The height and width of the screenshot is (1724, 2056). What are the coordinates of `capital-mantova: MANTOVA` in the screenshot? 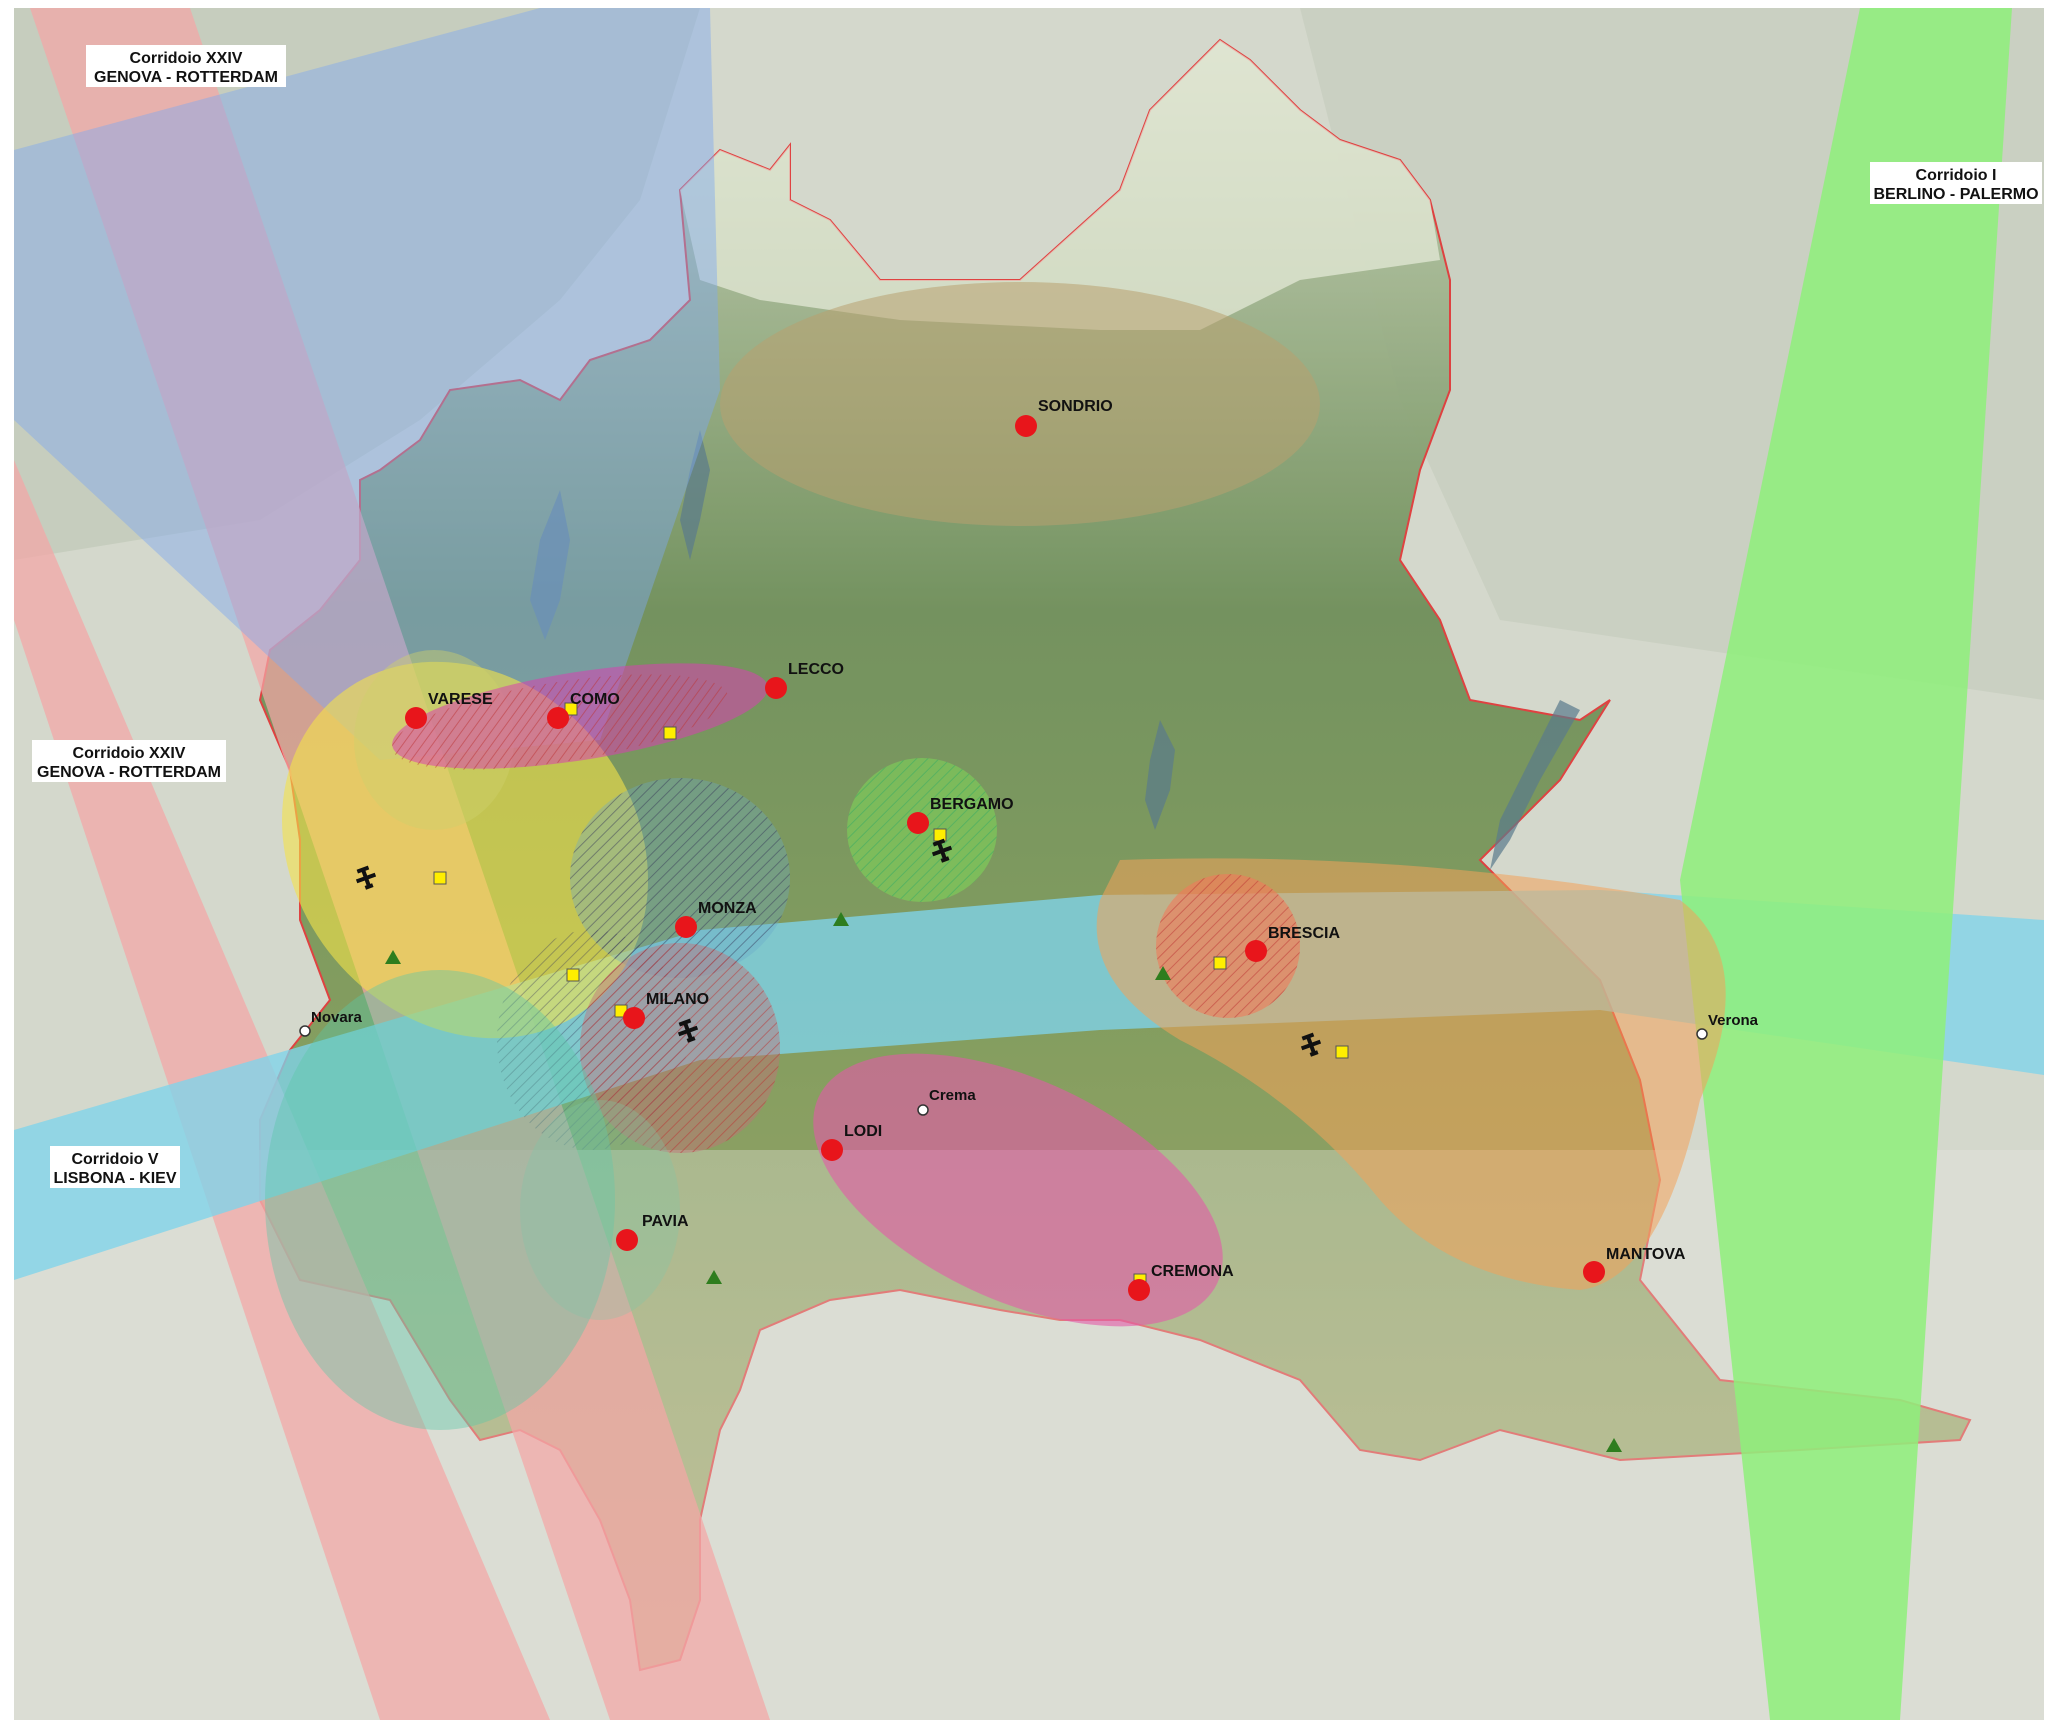 It's located at (1634, 1264).